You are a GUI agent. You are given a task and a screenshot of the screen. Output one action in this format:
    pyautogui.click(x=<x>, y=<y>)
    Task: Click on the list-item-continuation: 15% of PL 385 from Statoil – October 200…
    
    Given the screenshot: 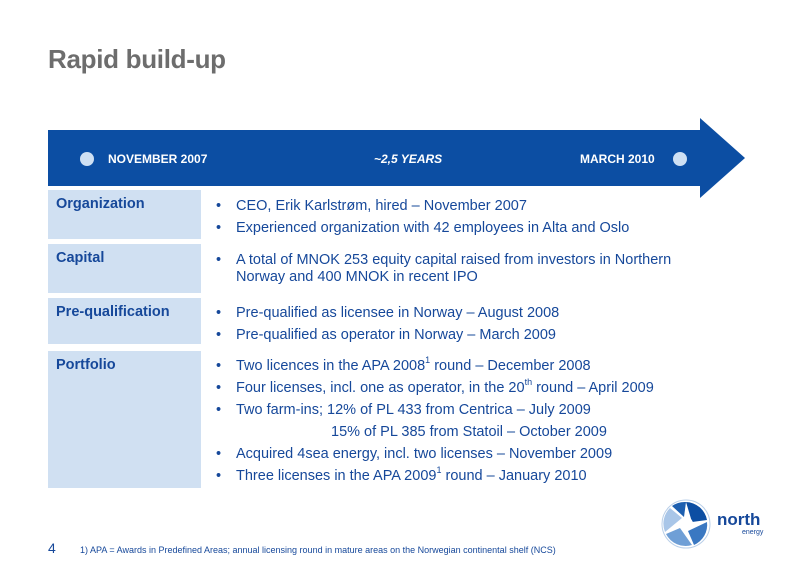 What is the action you would take?
    pyautogui.click(x=469, y=432)
    